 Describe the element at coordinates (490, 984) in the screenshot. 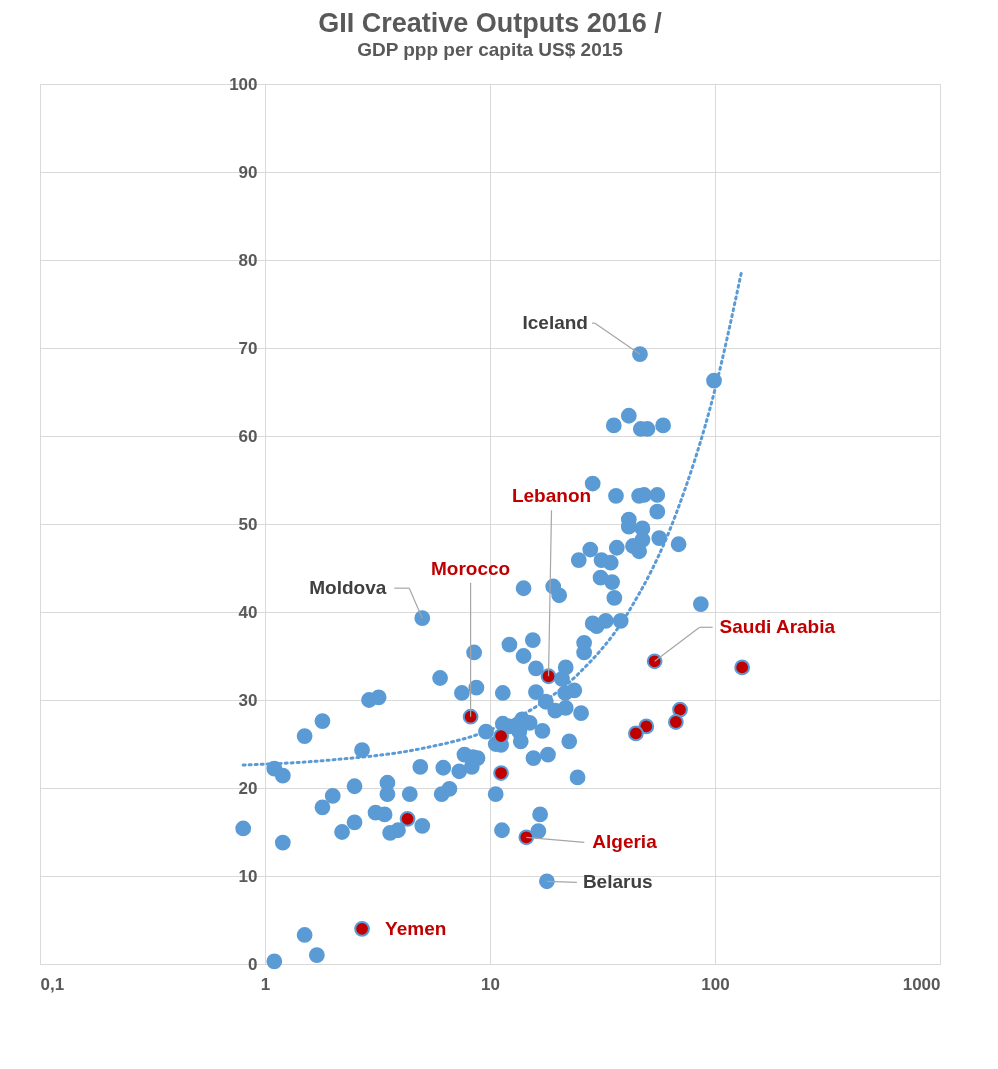

I see `x-tick-label: 10` at that location.